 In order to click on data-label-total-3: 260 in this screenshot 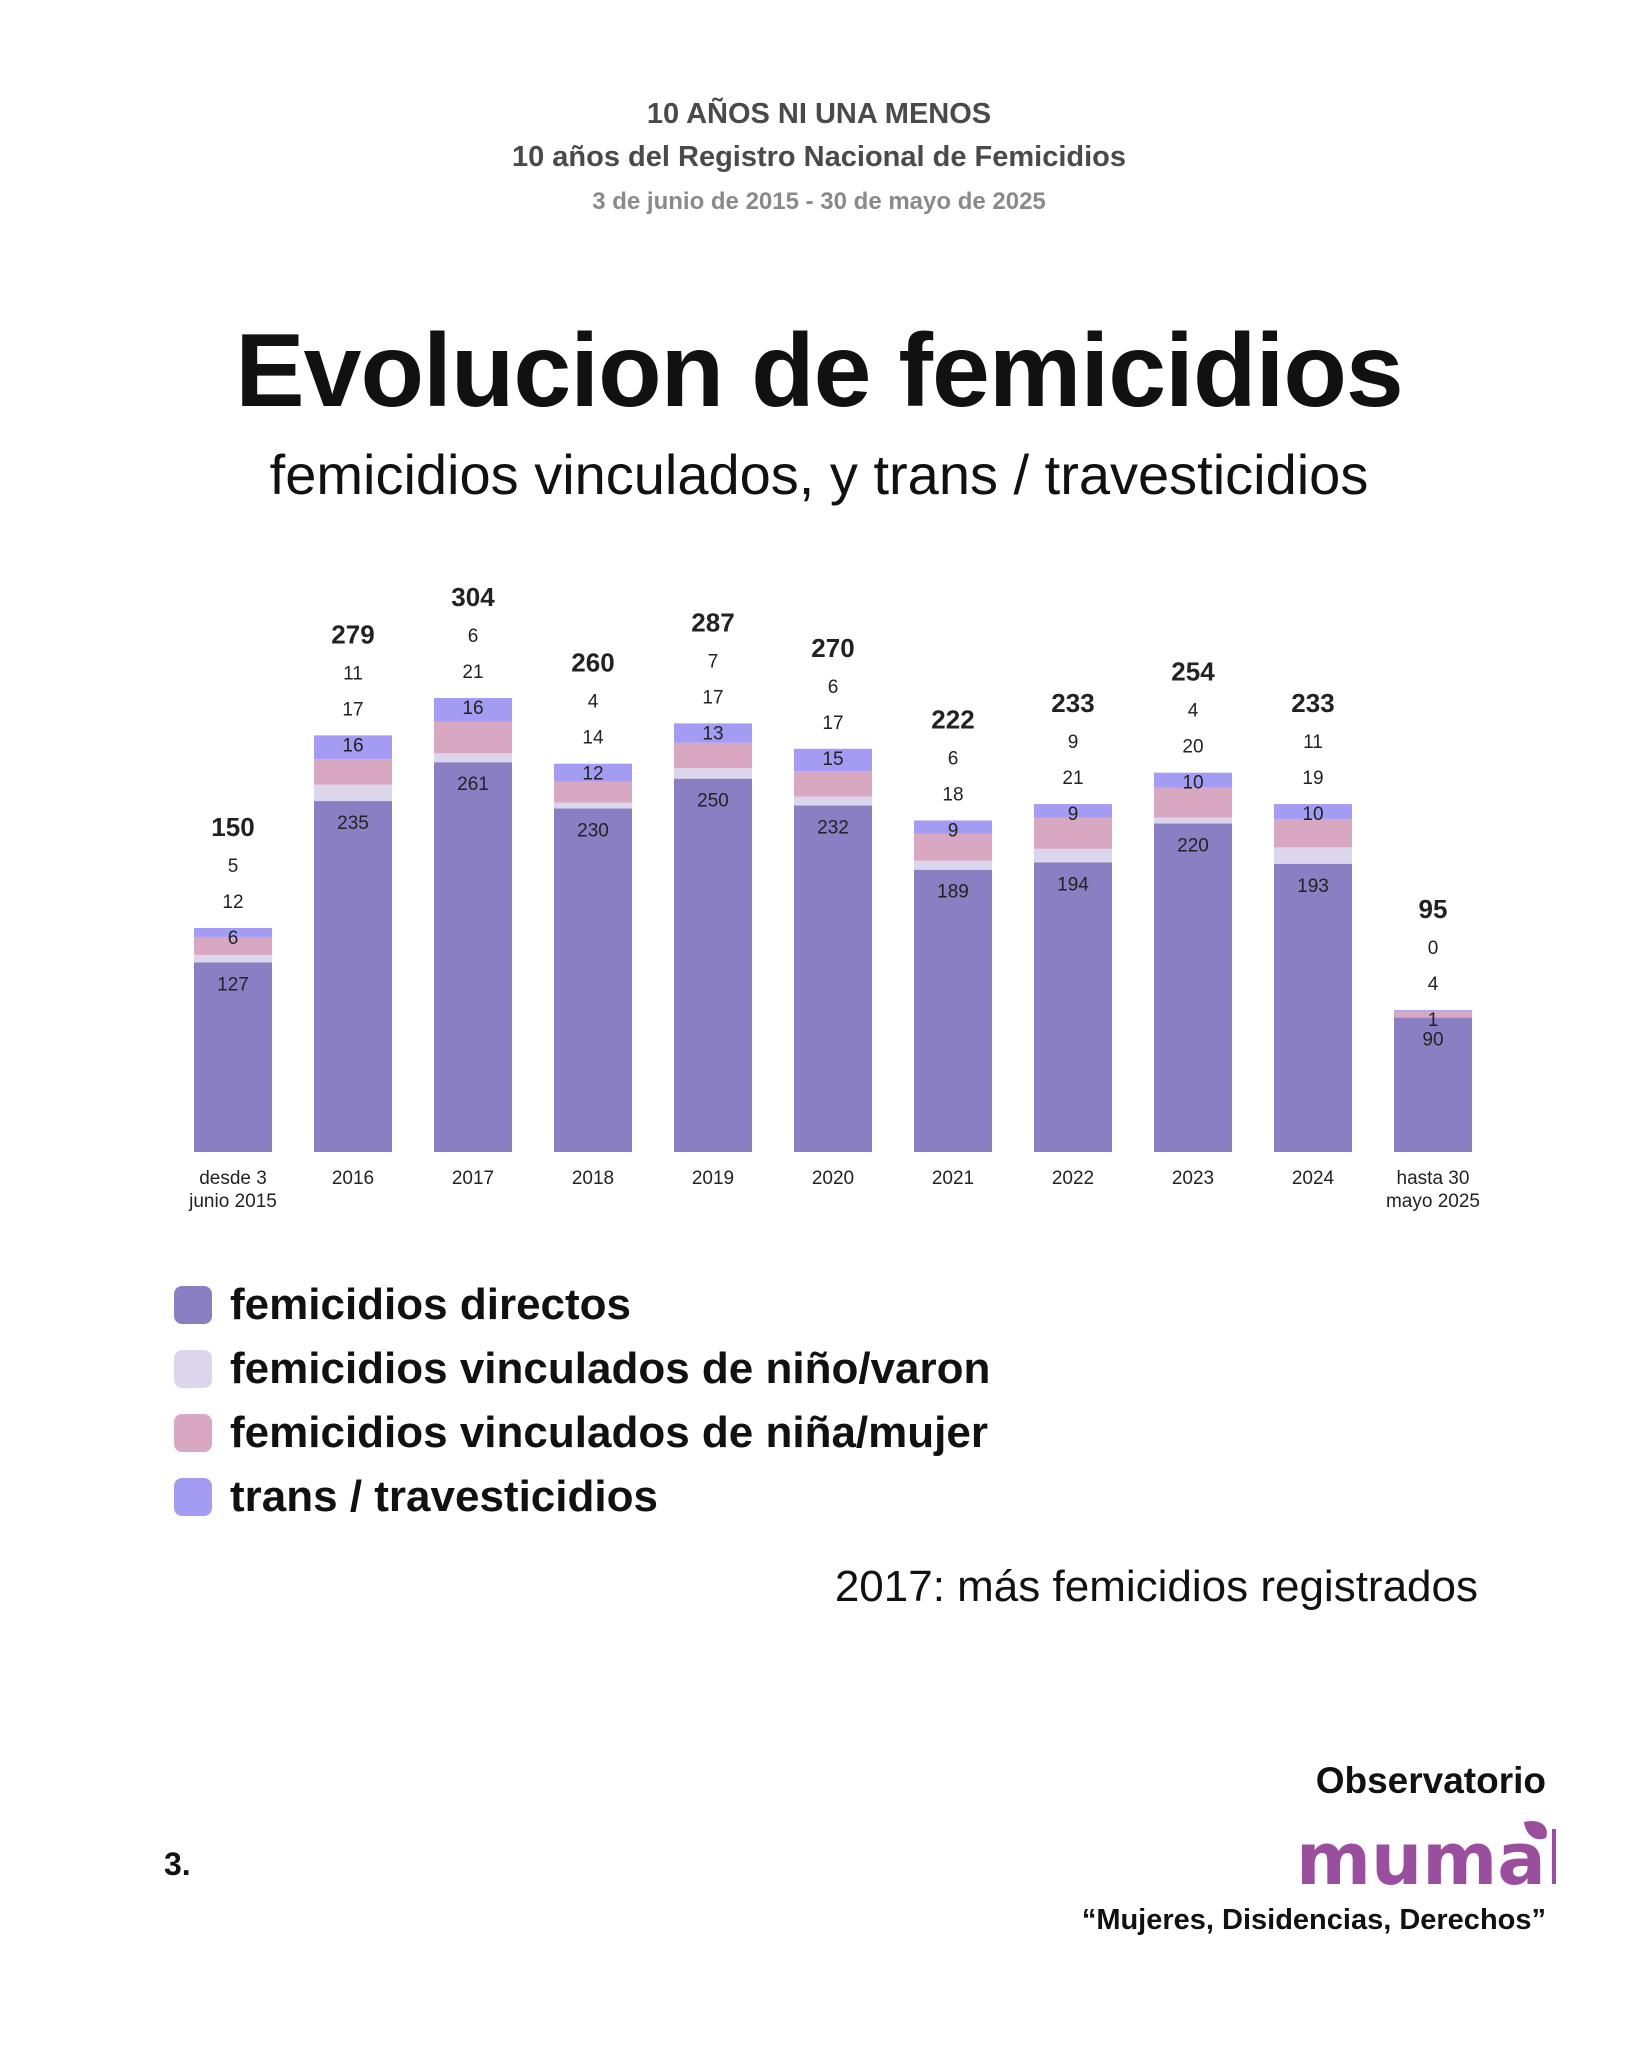, I will do `click(592, 663)`.